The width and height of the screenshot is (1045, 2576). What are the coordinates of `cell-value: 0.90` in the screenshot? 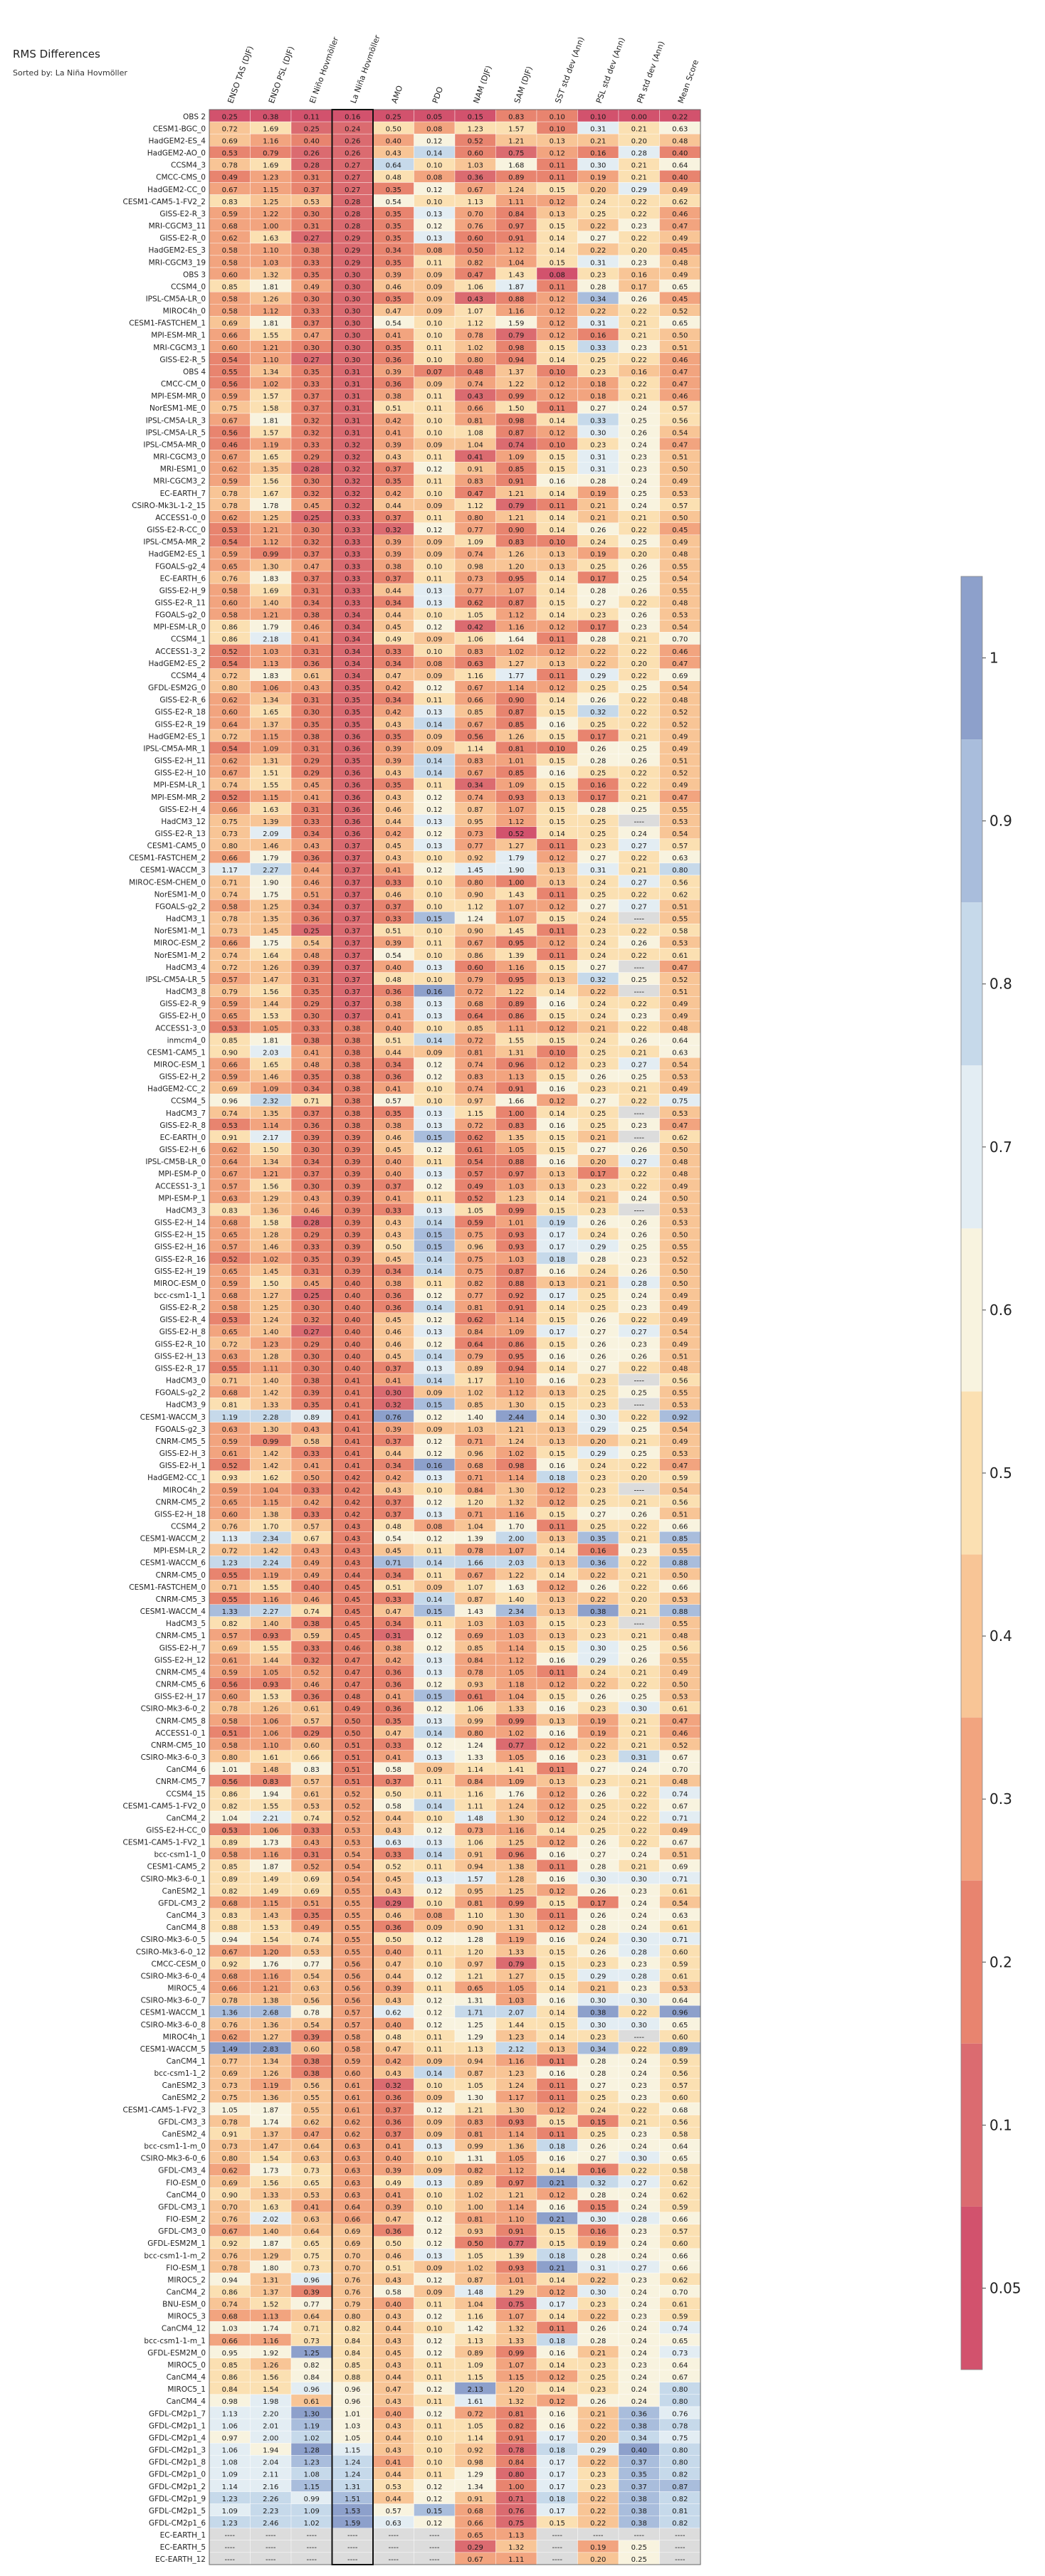 It's located at (516, 530).